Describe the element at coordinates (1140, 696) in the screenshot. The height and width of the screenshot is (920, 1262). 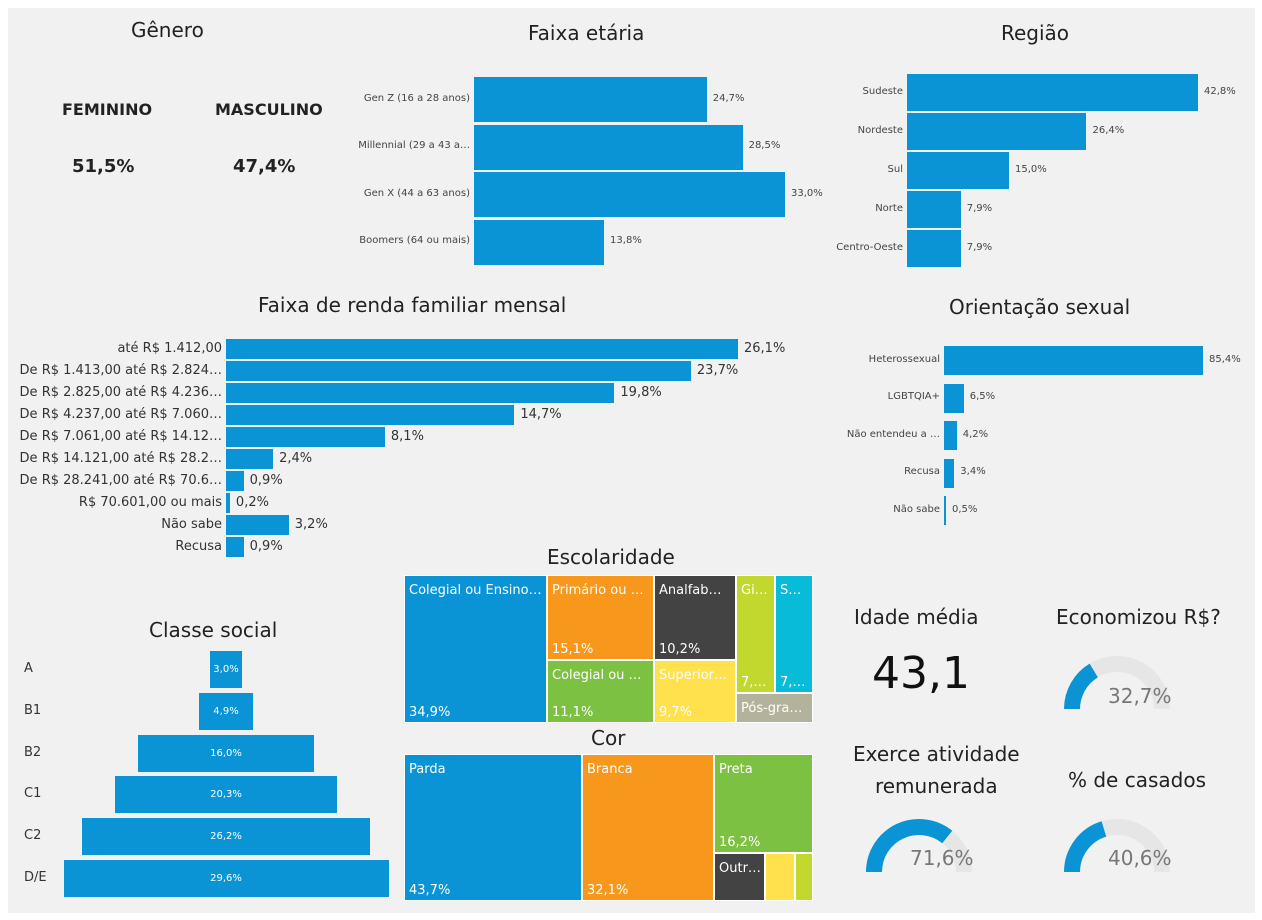
I see `economizou-value: 32,7%` at that location.